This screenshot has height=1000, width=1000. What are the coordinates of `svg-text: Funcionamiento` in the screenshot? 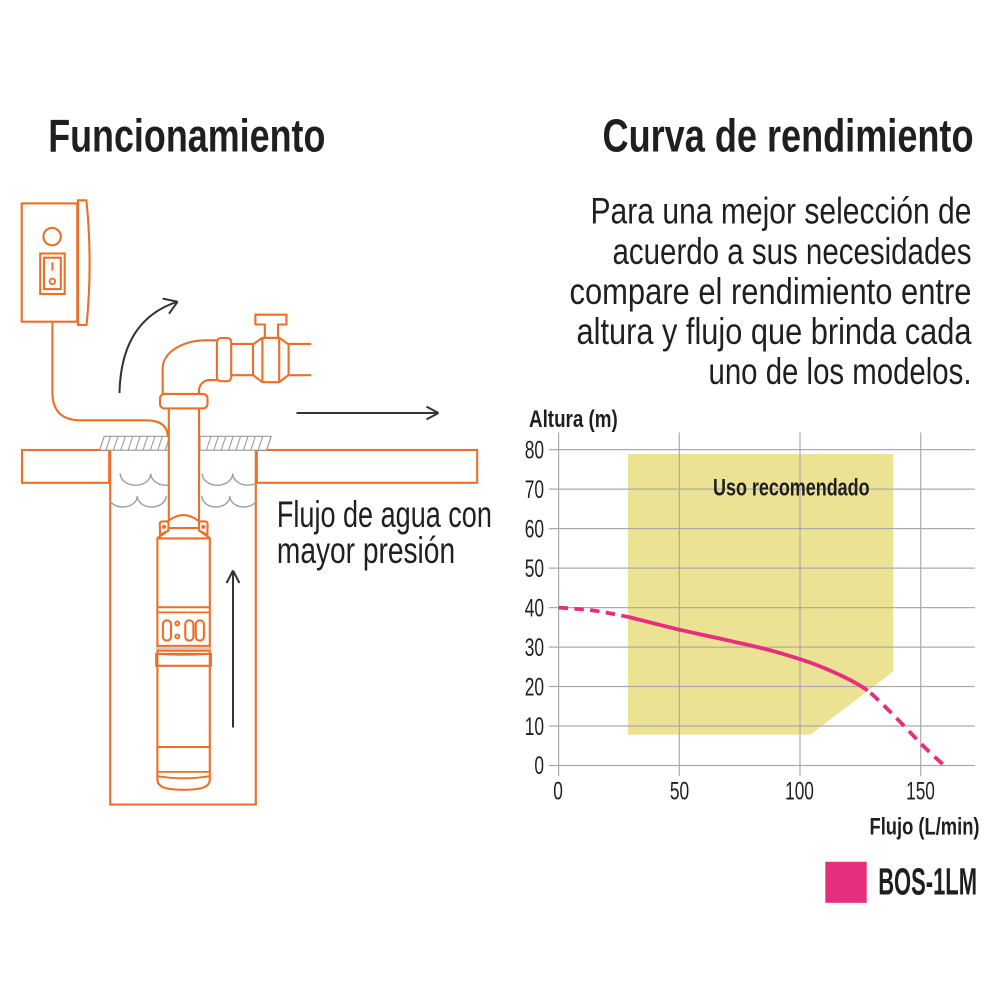 It's located at (186, 136).